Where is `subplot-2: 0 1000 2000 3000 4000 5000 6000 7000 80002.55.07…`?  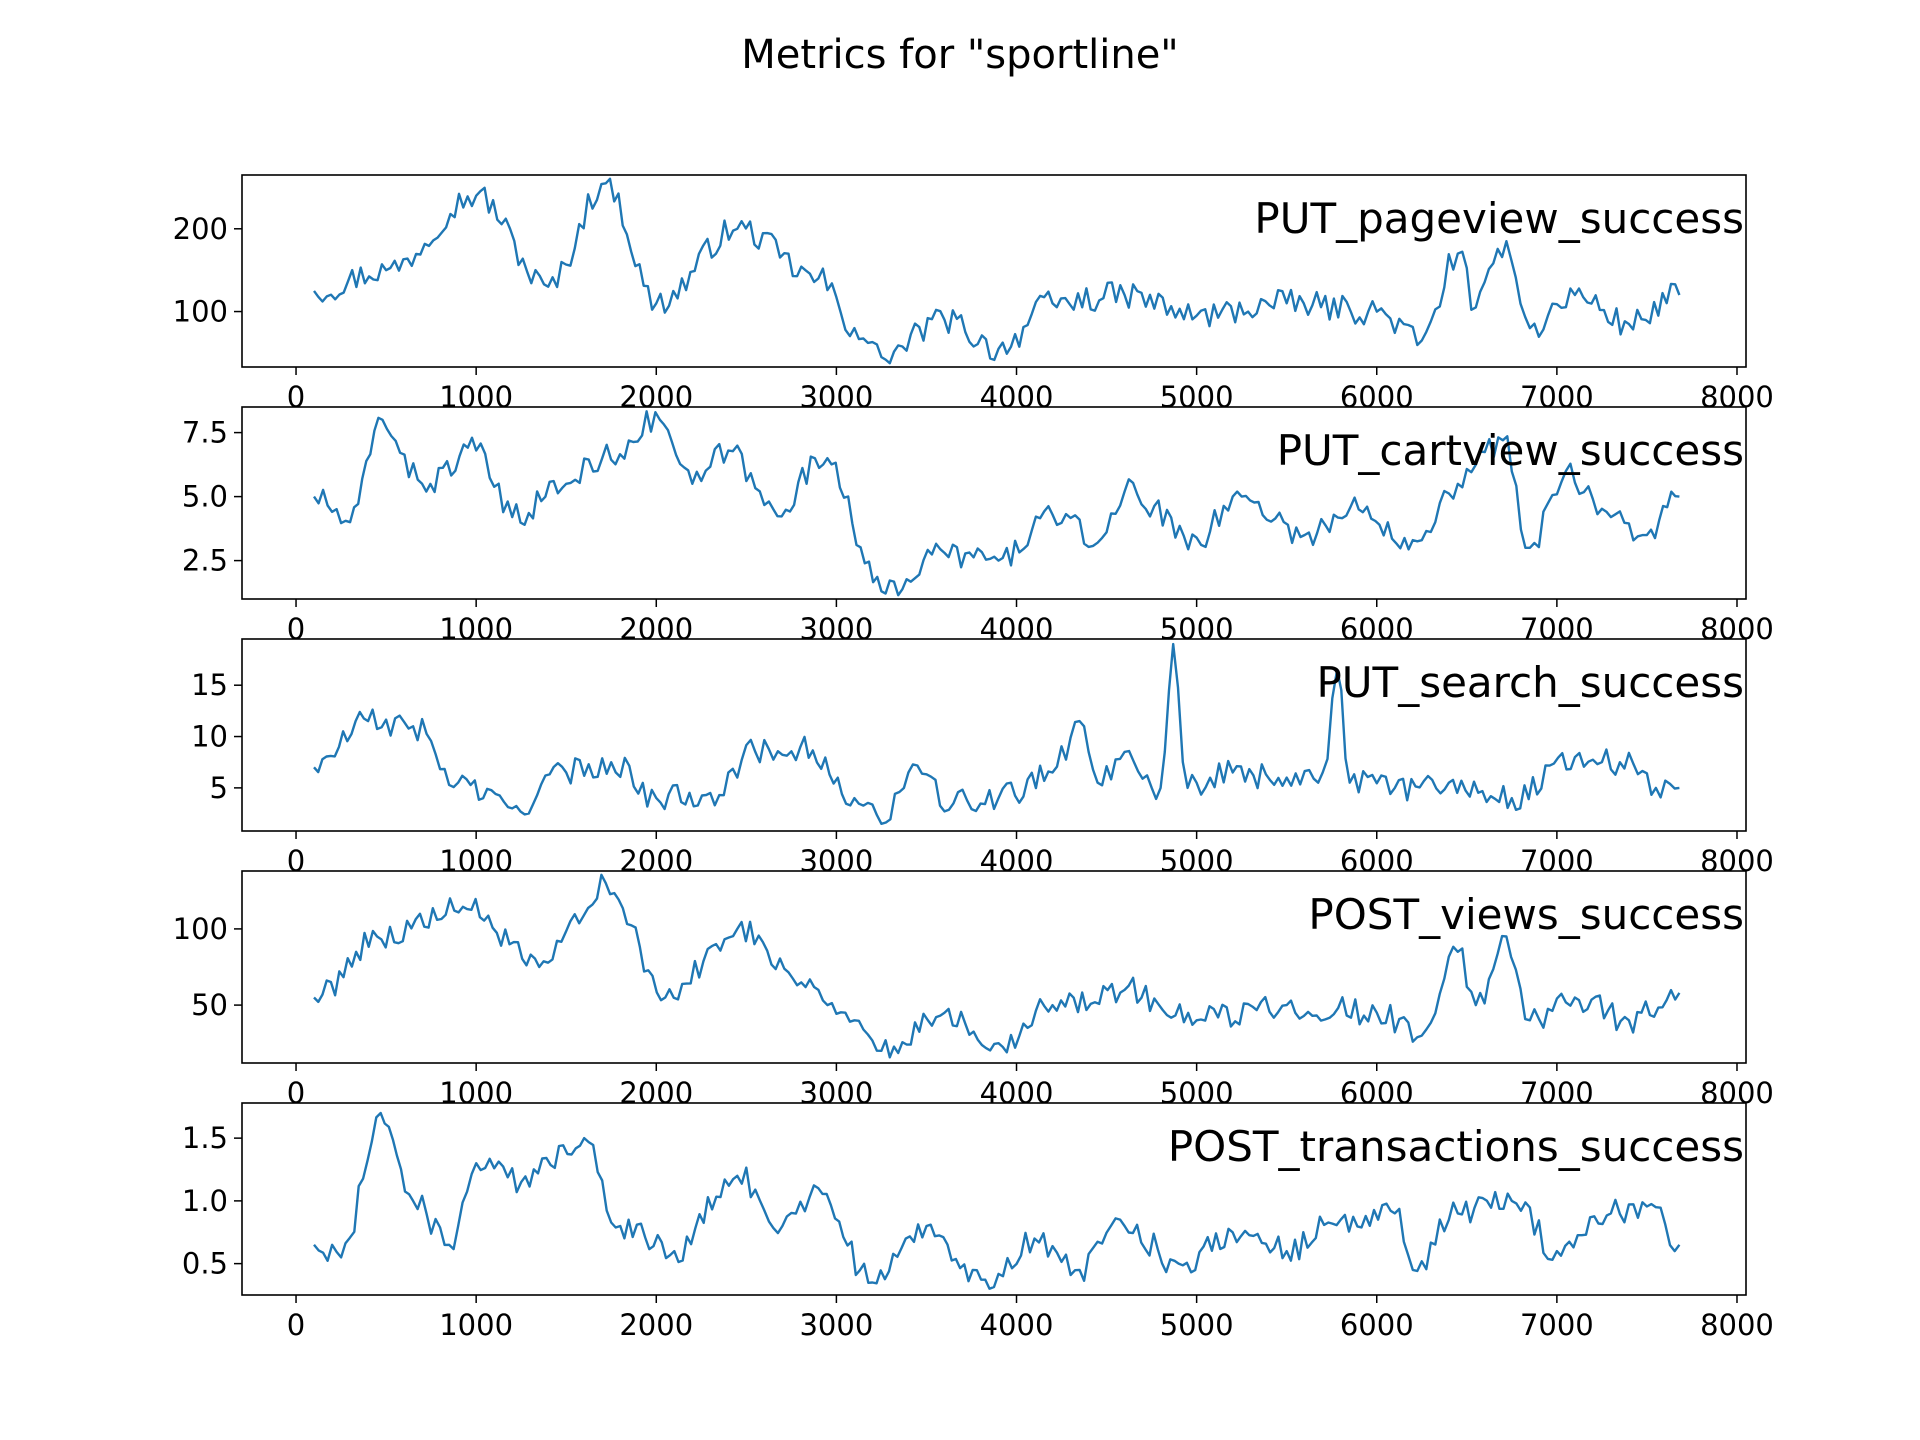 subplot-2: 0 1000 2000 3000 4000 5000 6000 7000 80002.55.07… is located at coordinates (978, 526).